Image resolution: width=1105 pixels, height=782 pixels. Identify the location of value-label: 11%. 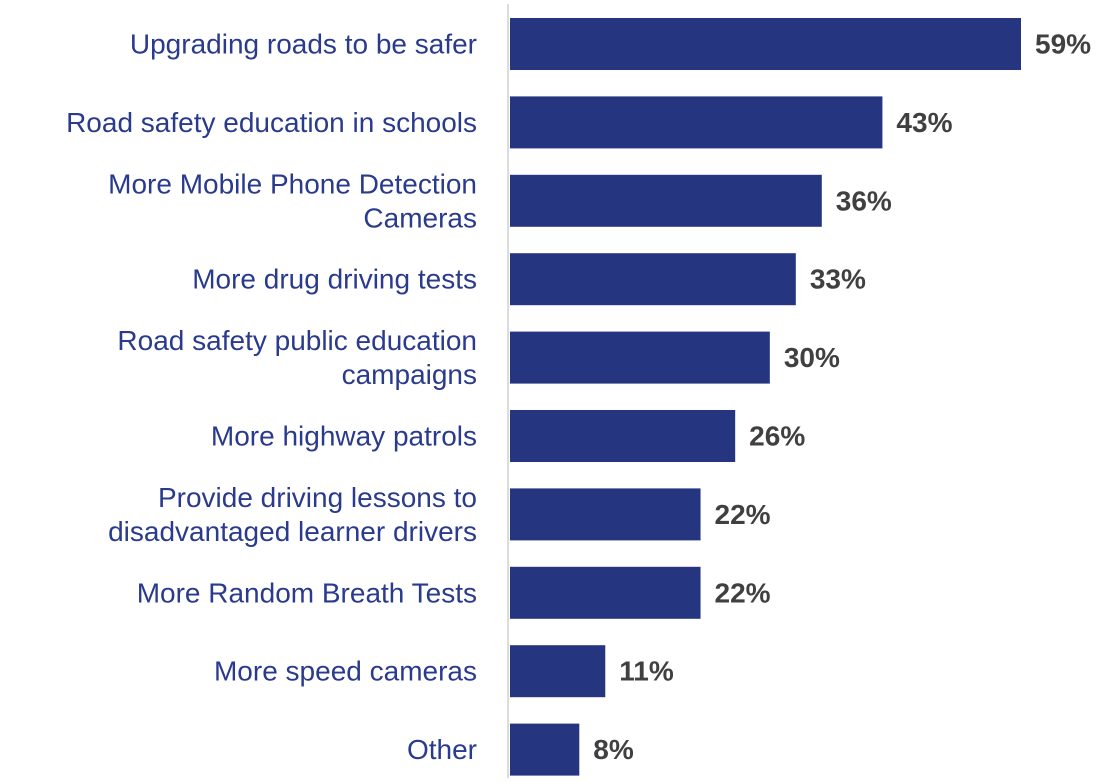
(646, 671).